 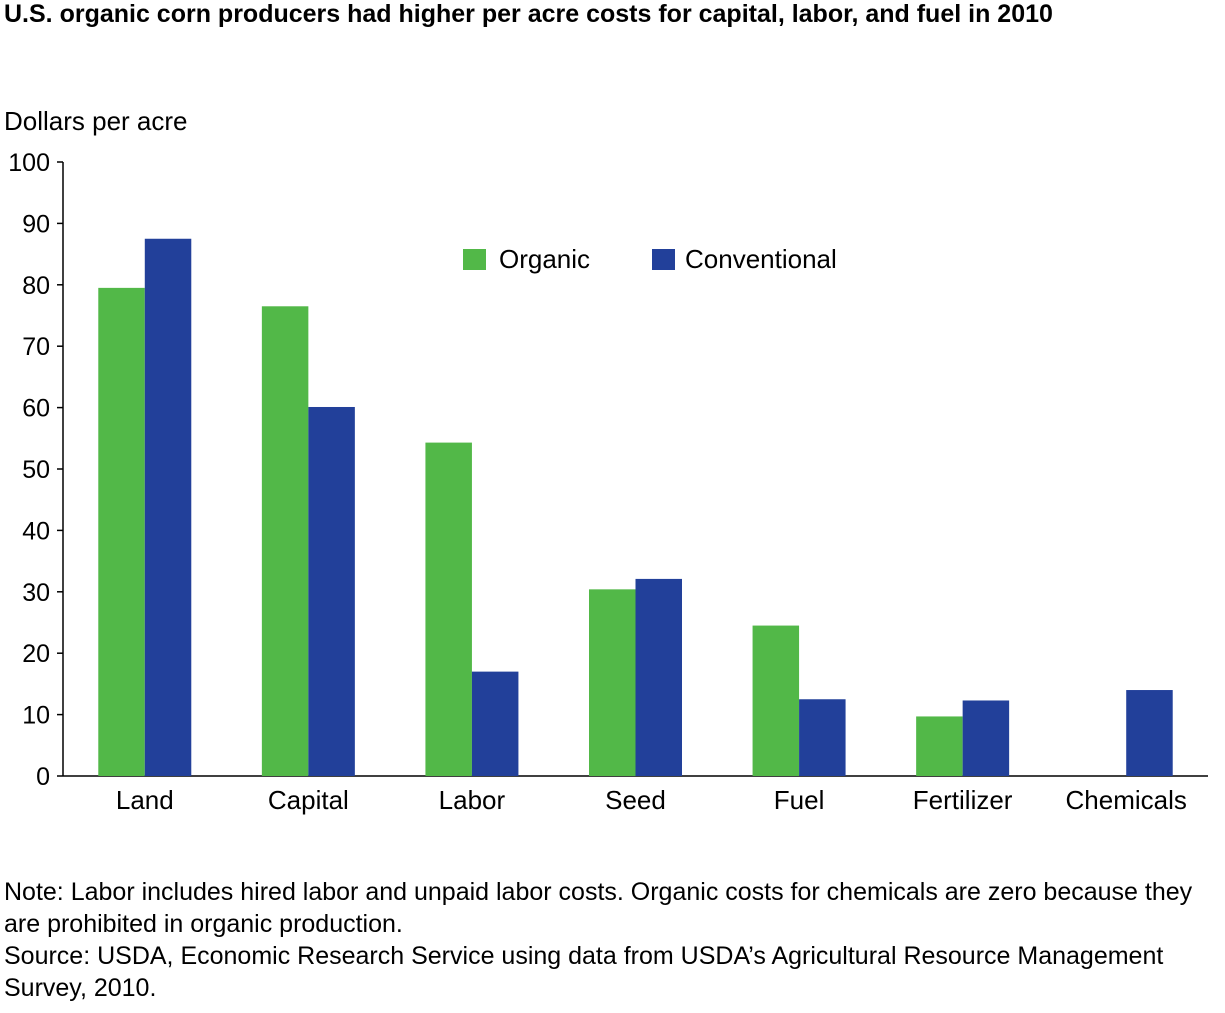 I want to click on bar-organic-land, so click(x=121, y=531).